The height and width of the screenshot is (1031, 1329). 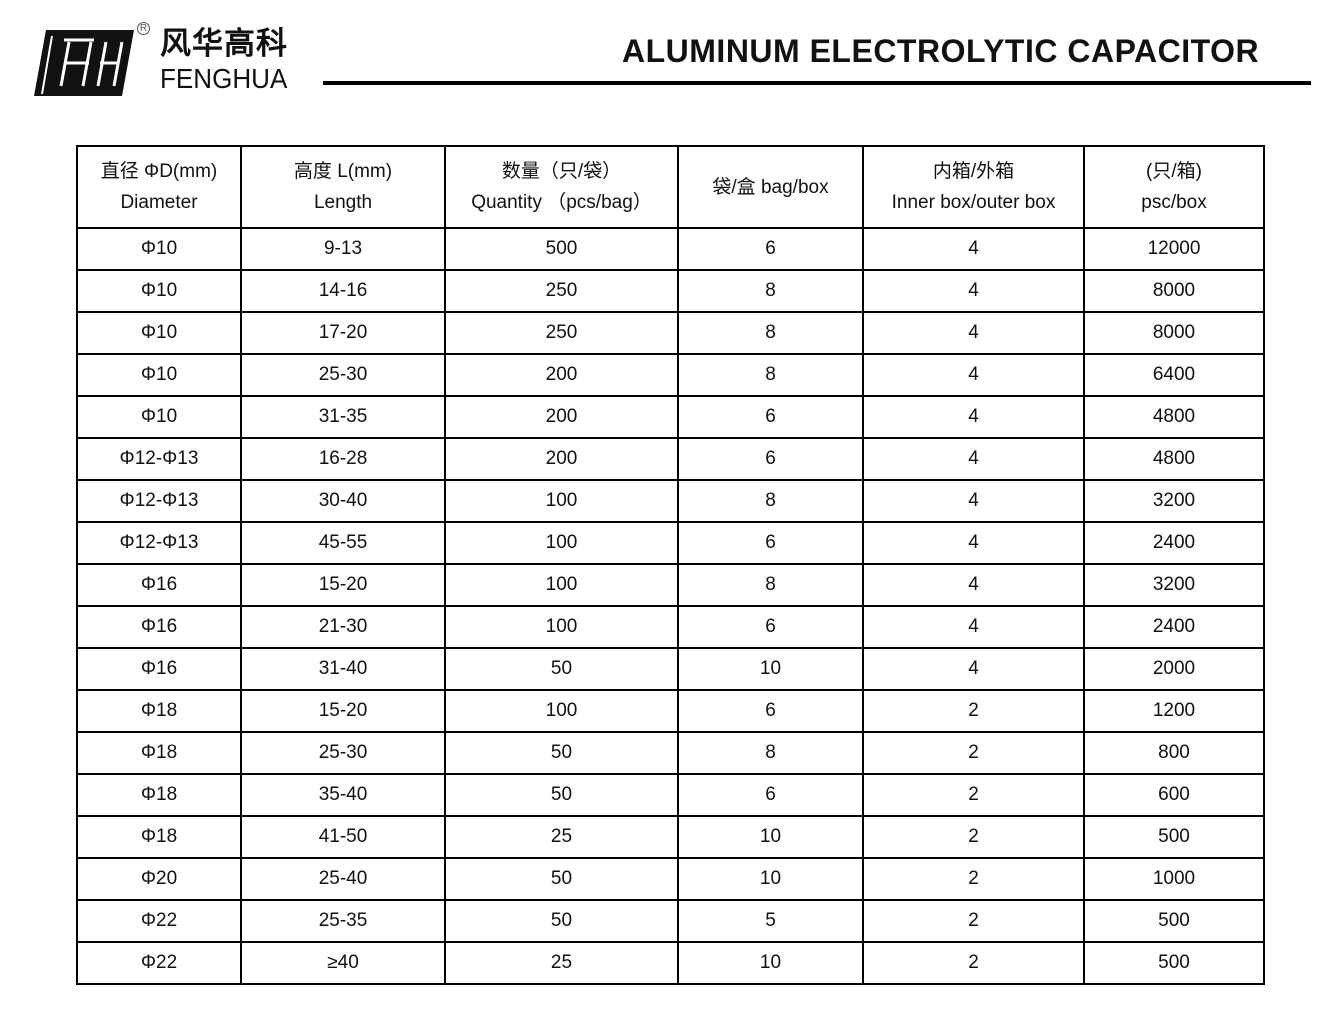 What do you see at coordinates (1174, 753) in the screenshot?
I see `cell-pcs-box: 800` at bounding box center [1174, 753].